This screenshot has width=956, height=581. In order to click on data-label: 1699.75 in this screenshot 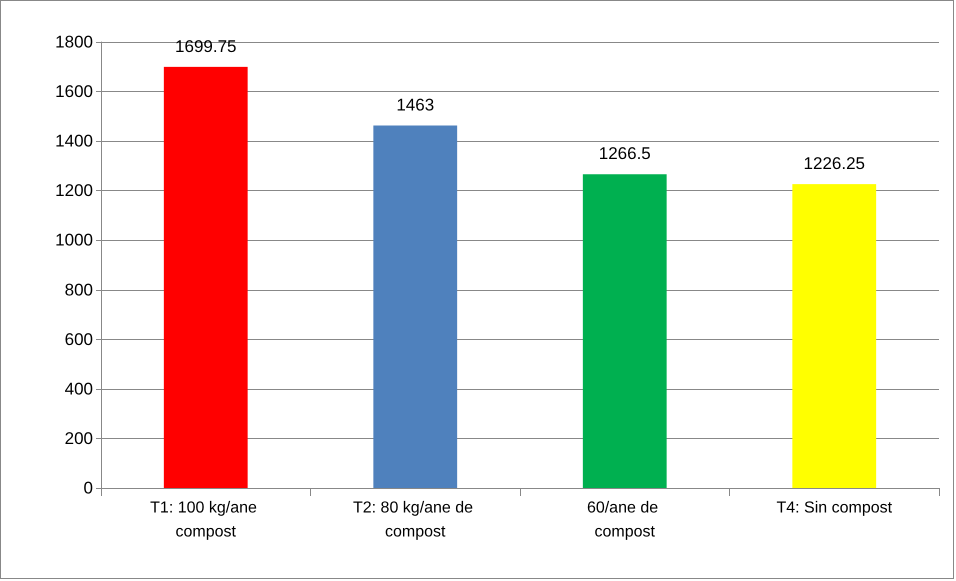, I will do `click(205, 46)`.